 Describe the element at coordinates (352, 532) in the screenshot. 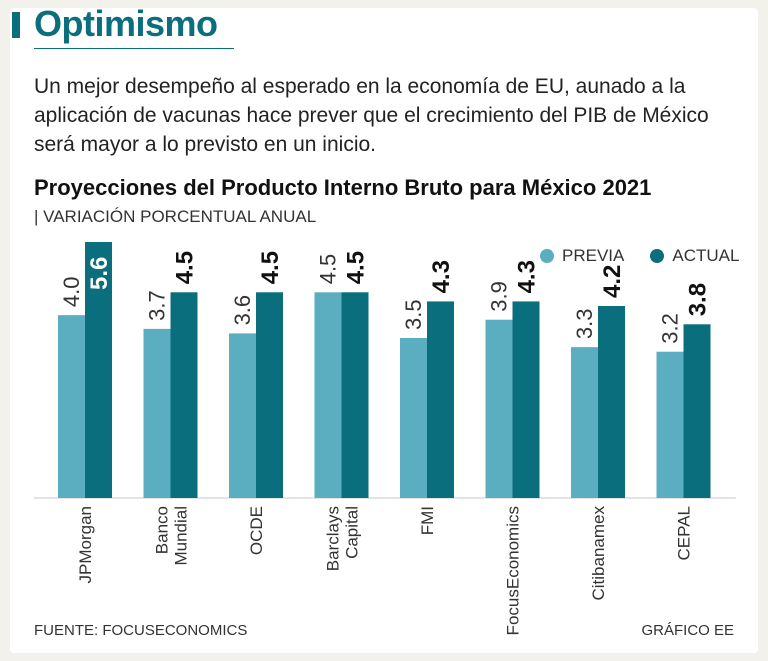

I see `category-label-line: Capital` at that location.